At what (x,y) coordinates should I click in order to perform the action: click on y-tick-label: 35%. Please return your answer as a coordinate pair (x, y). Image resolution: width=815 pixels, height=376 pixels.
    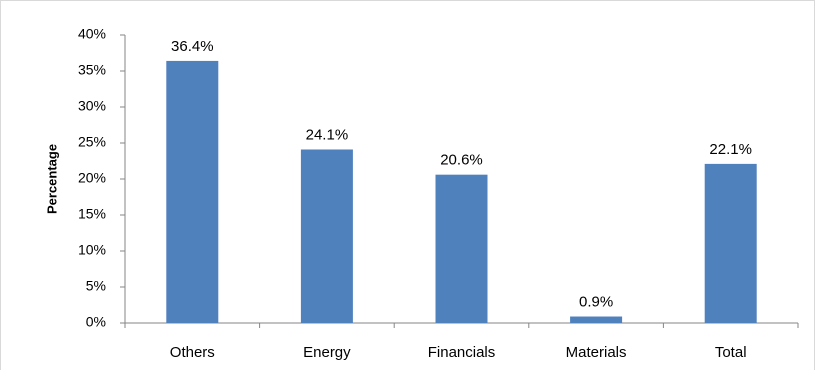
    Looking at the image, I should click on (92, 70).